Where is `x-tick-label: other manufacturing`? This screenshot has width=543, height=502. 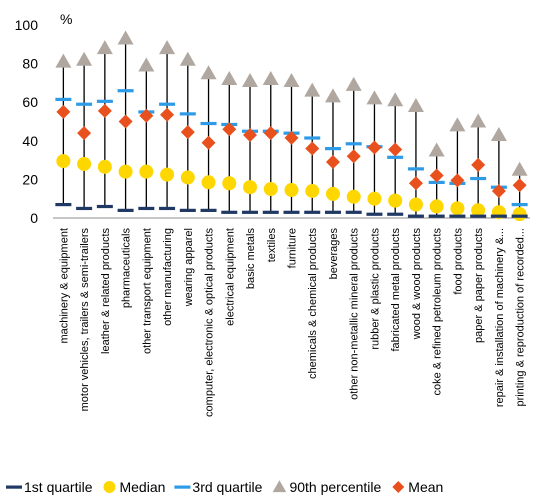
x-tick-label: other manufacturing is located at coordinates (168, 277).